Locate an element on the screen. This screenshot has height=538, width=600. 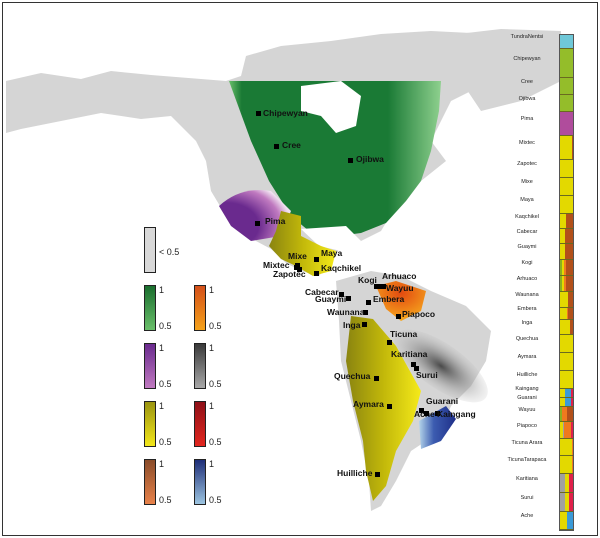
bar-label: Inga is located at coordinates (527, 322).